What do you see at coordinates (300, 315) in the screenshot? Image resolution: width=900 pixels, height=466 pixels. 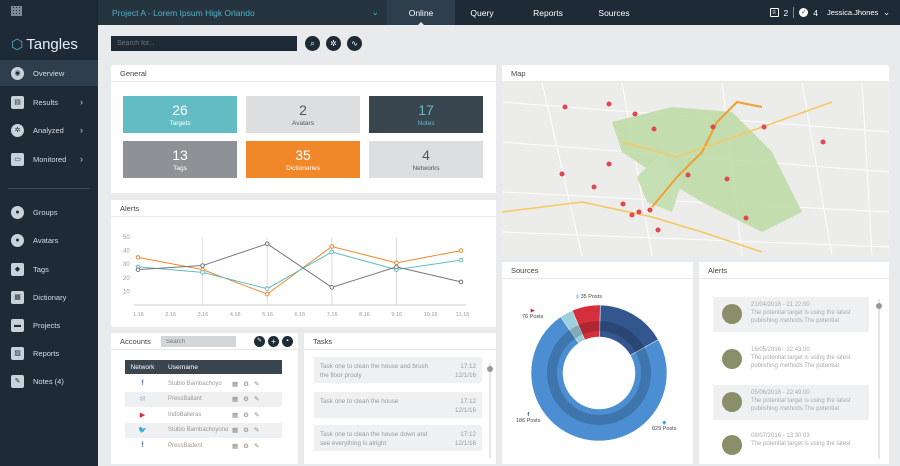 I see `x-tick-label: 6.16` at bounding box center [300, 315].